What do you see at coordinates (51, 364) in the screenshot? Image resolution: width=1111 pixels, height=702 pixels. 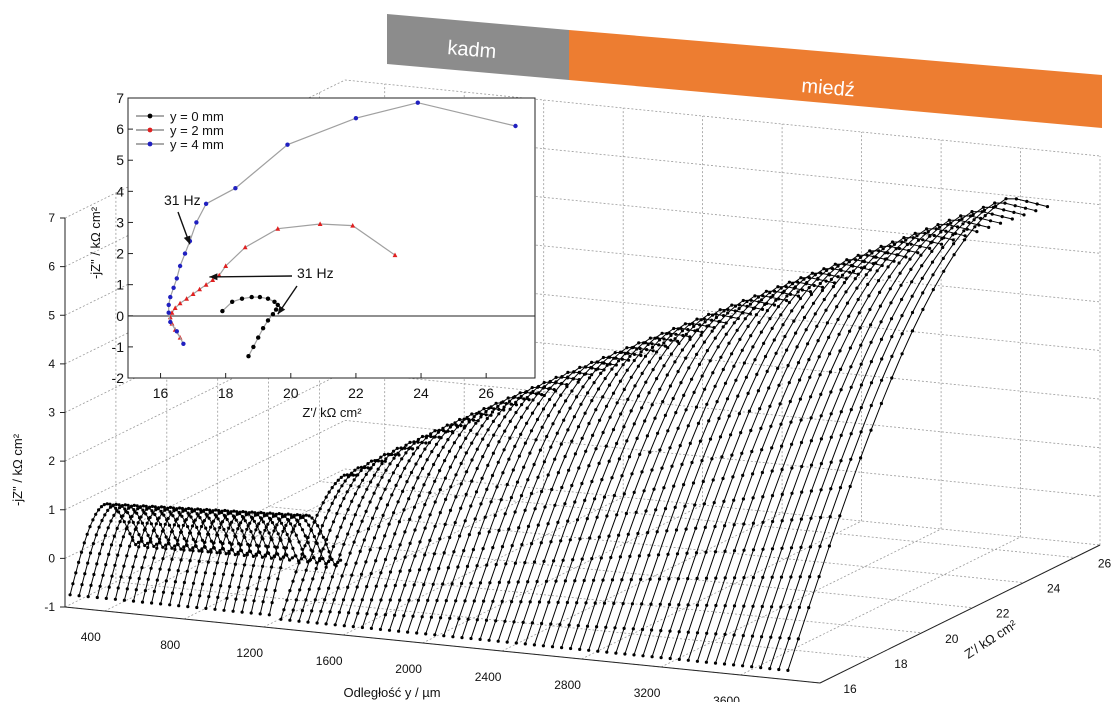 I see `z-tick-label: 4` at bounding box center [51, 364].